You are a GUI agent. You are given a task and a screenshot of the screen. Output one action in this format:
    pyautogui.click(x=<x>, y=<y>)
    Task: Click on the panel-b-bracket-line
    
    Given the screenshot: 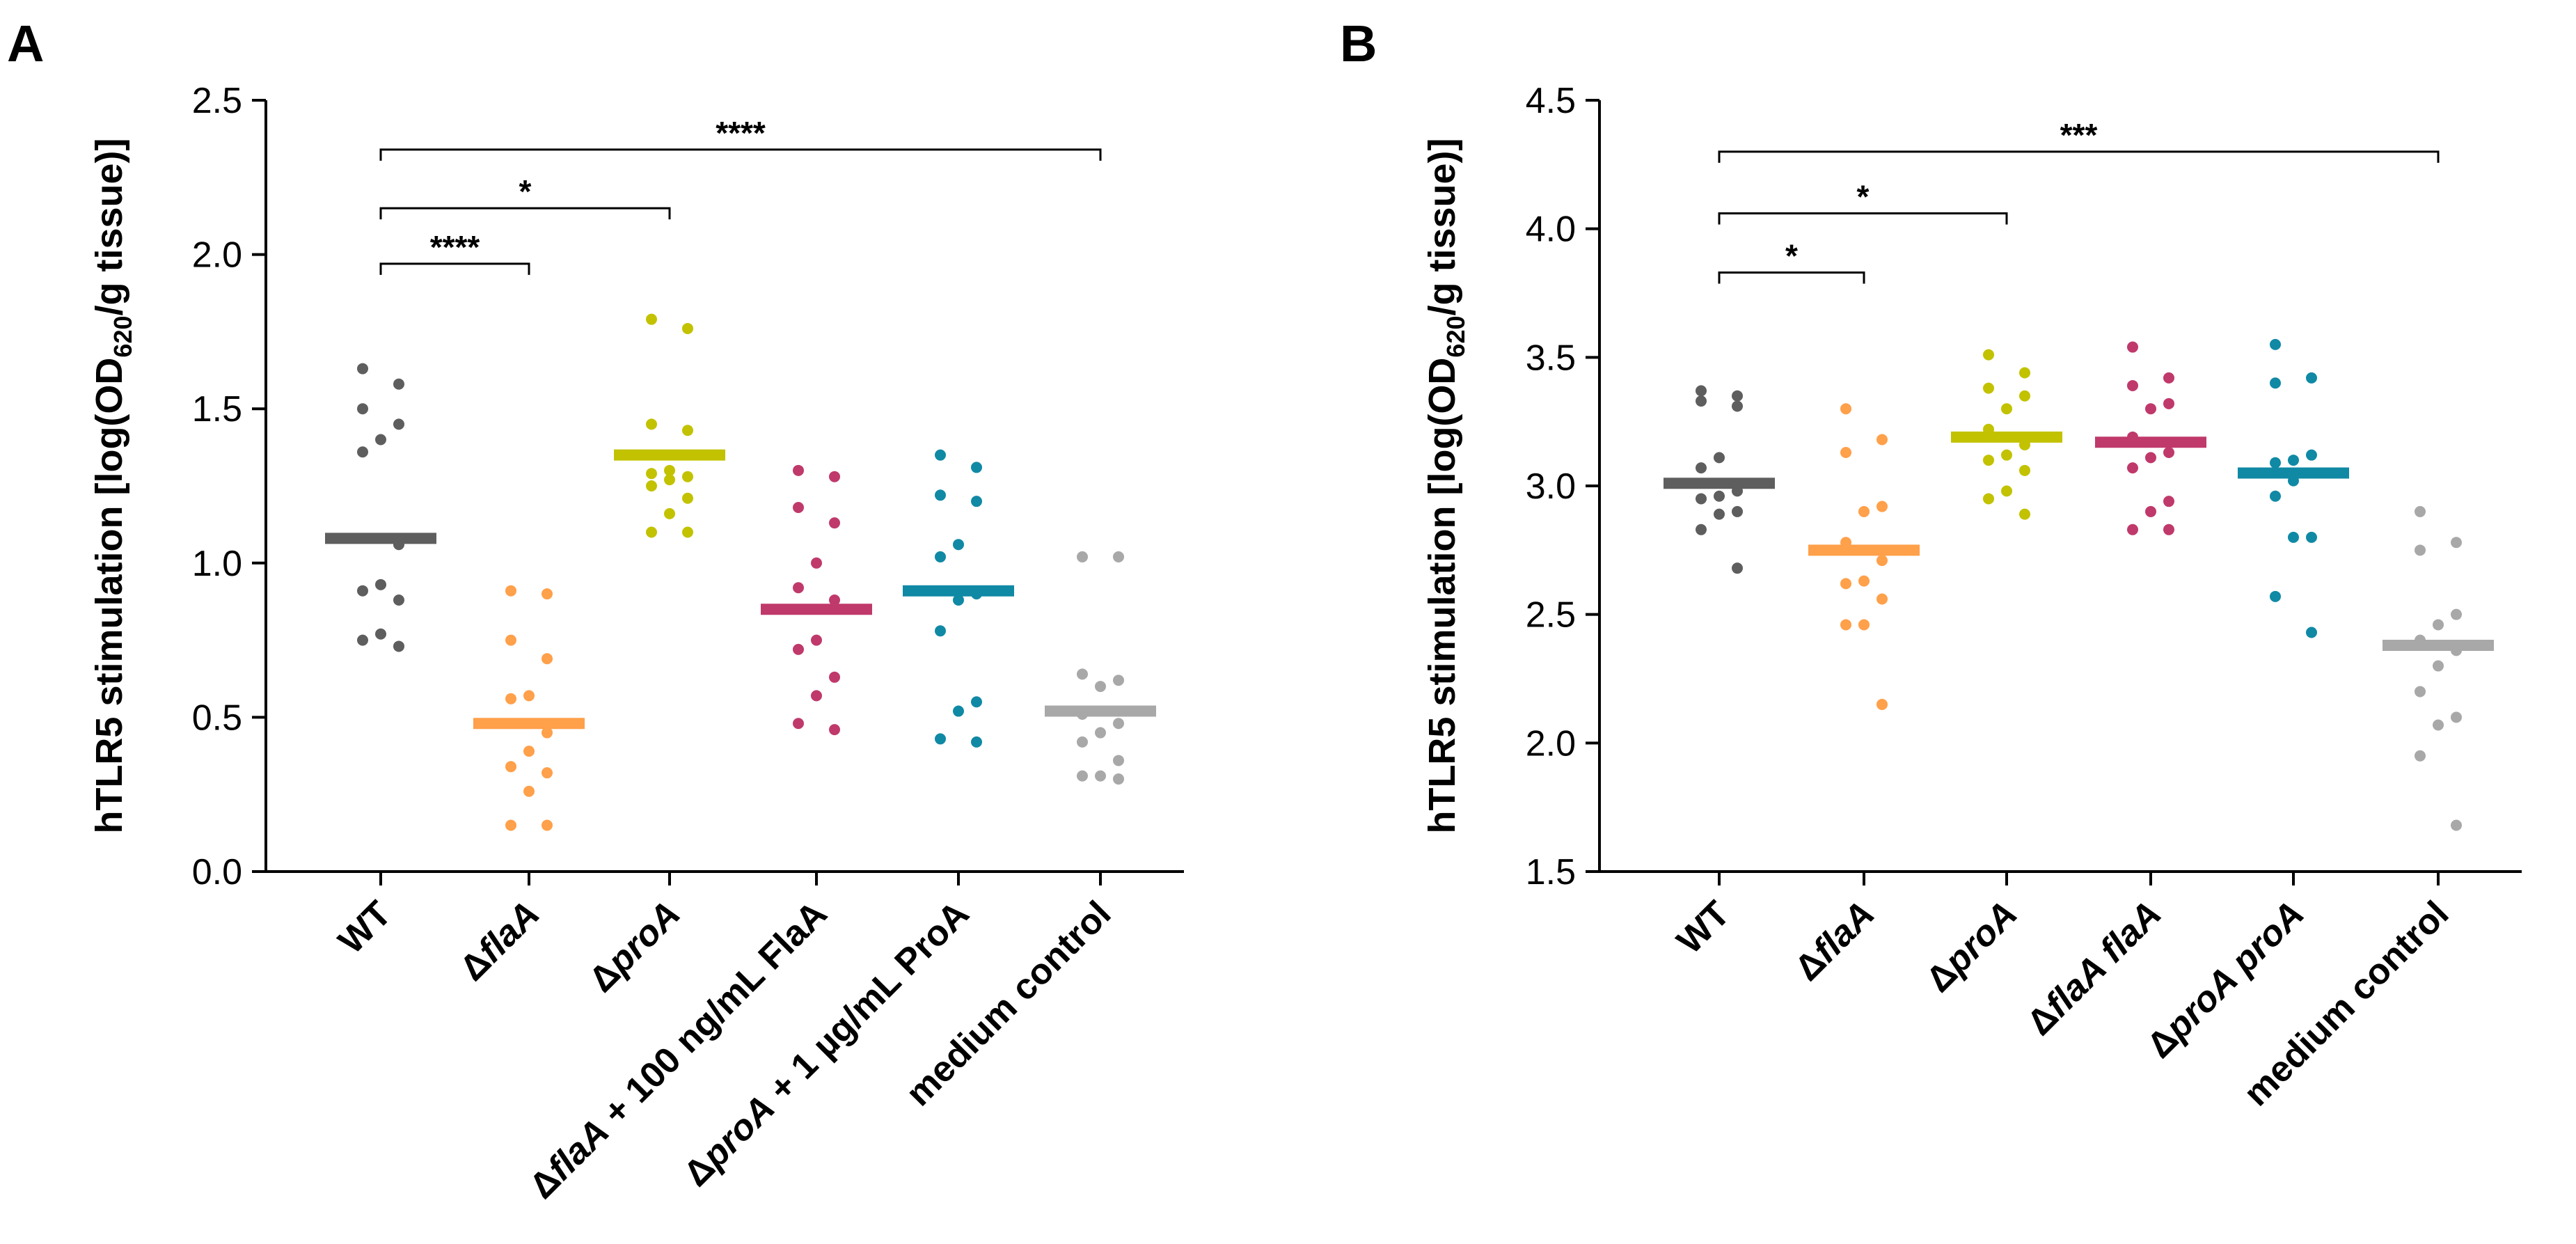 What is the action you would take?
    pyautogui.click(x=1791, y=277)
    